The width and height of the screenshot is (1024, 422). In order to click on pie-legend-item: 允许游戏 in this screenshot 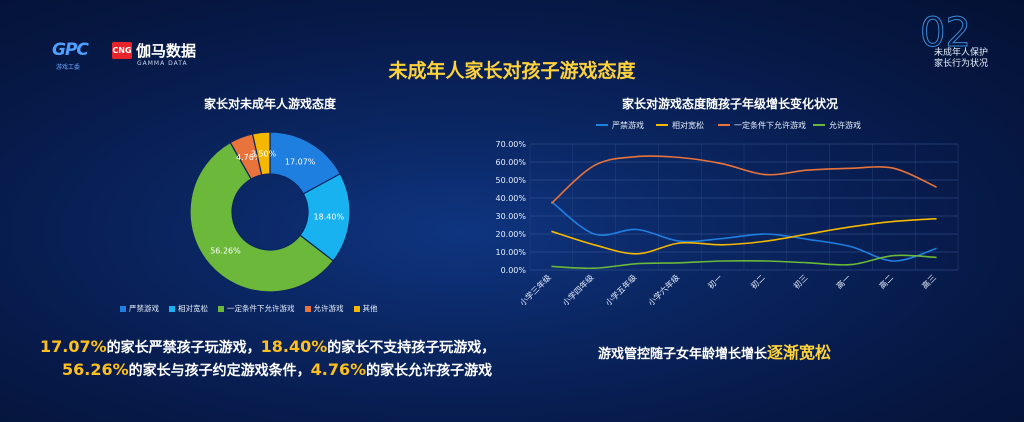, I will do `click(324, 308)`.